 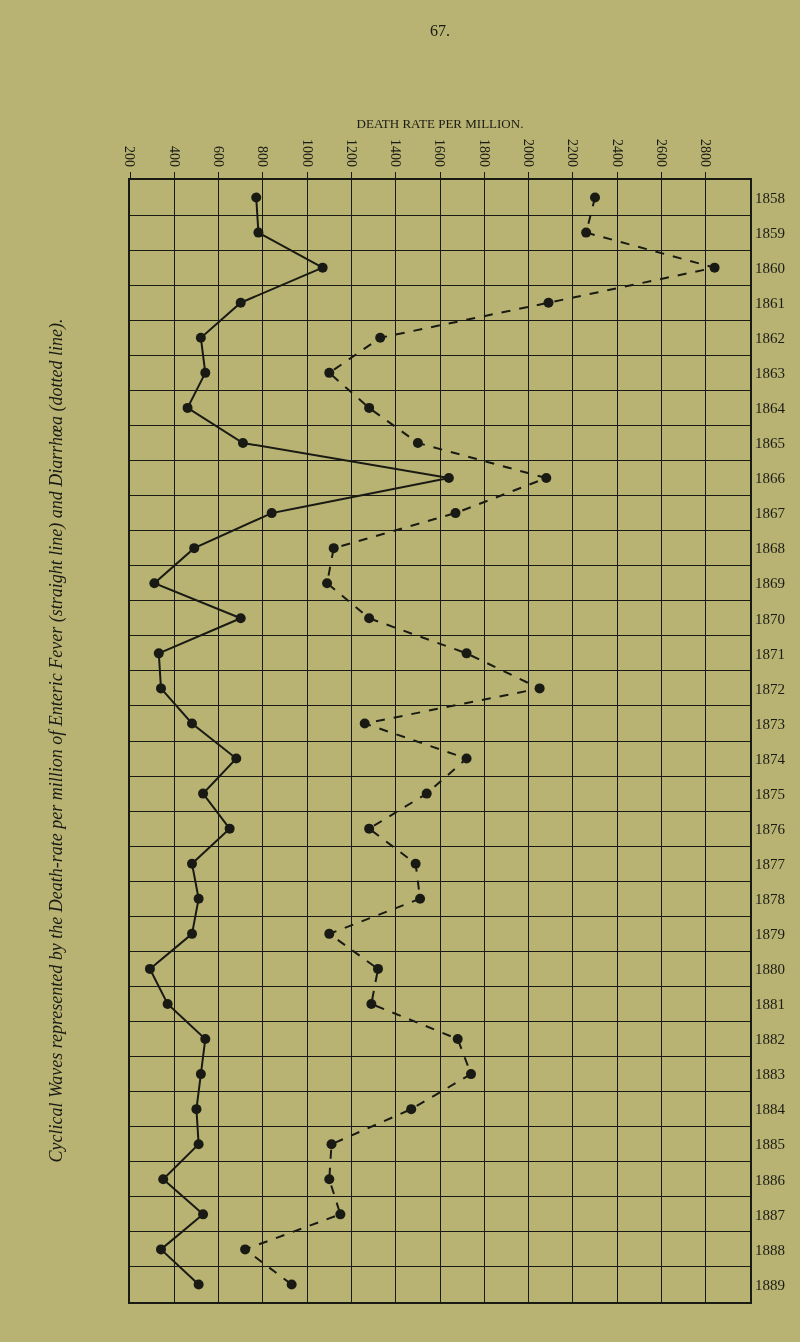 What do you see at coordinates (396, 153) in the screenshot?
I see `x-tick-label: 1400` at bounding box center [396, 153].